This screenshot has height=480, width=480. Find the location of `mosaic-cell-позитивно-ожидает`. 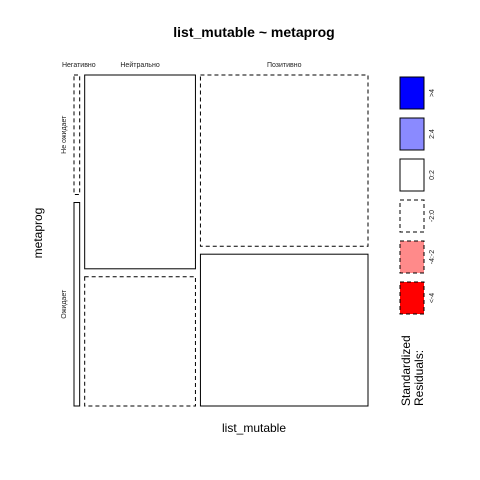

mosaic-cell-позитивно-ожидает is located at coordinates (284, 330).